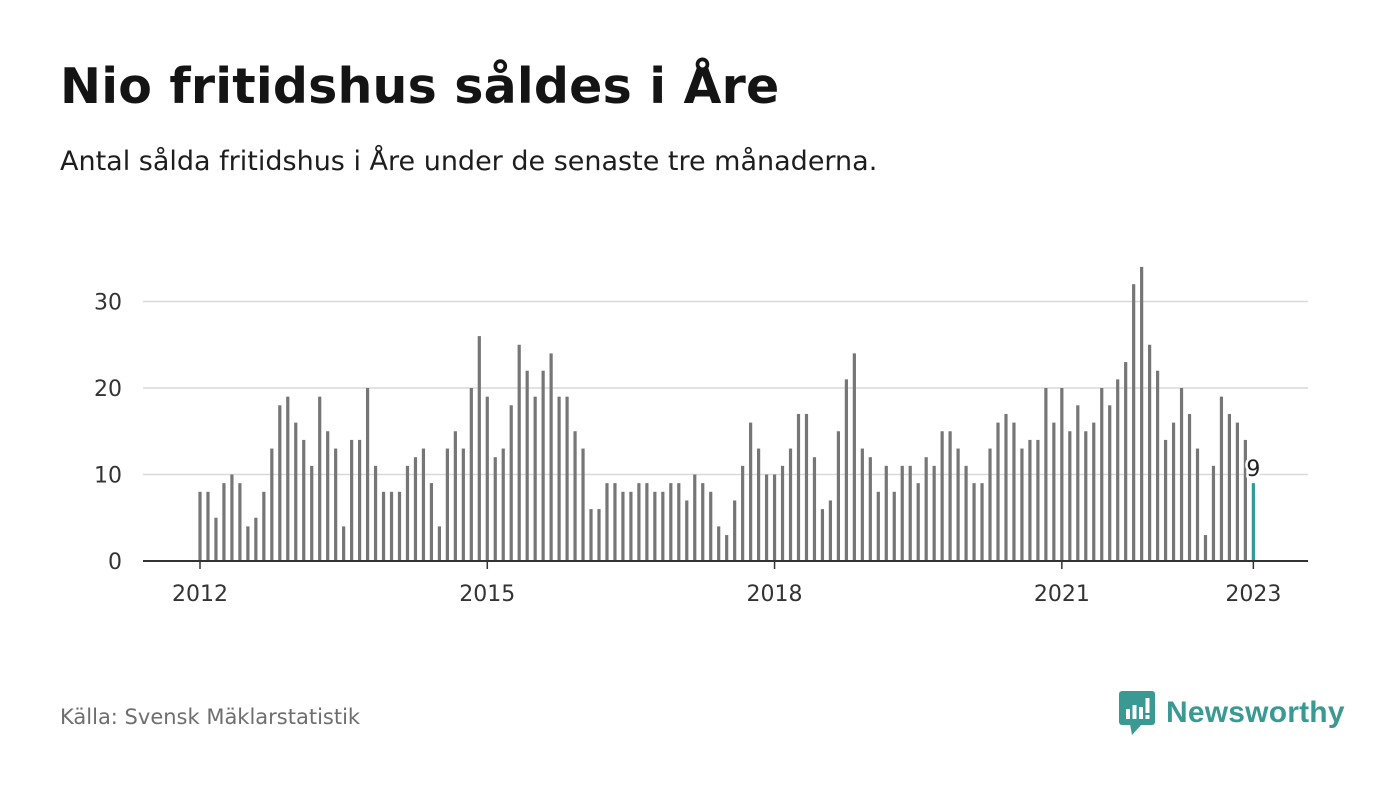  Describe the element at coordinates (1062, 594) in the screenshot. I see `x-tick-label: 2021` at that location.